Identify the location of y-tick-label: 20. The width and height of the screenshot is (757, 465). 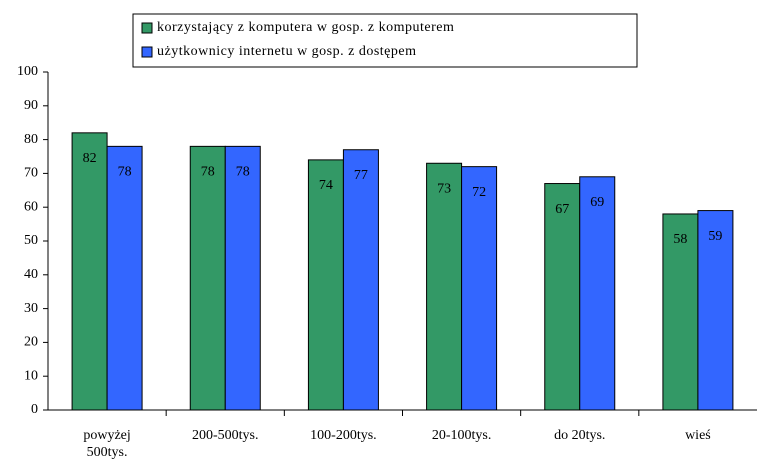
(31, 342).